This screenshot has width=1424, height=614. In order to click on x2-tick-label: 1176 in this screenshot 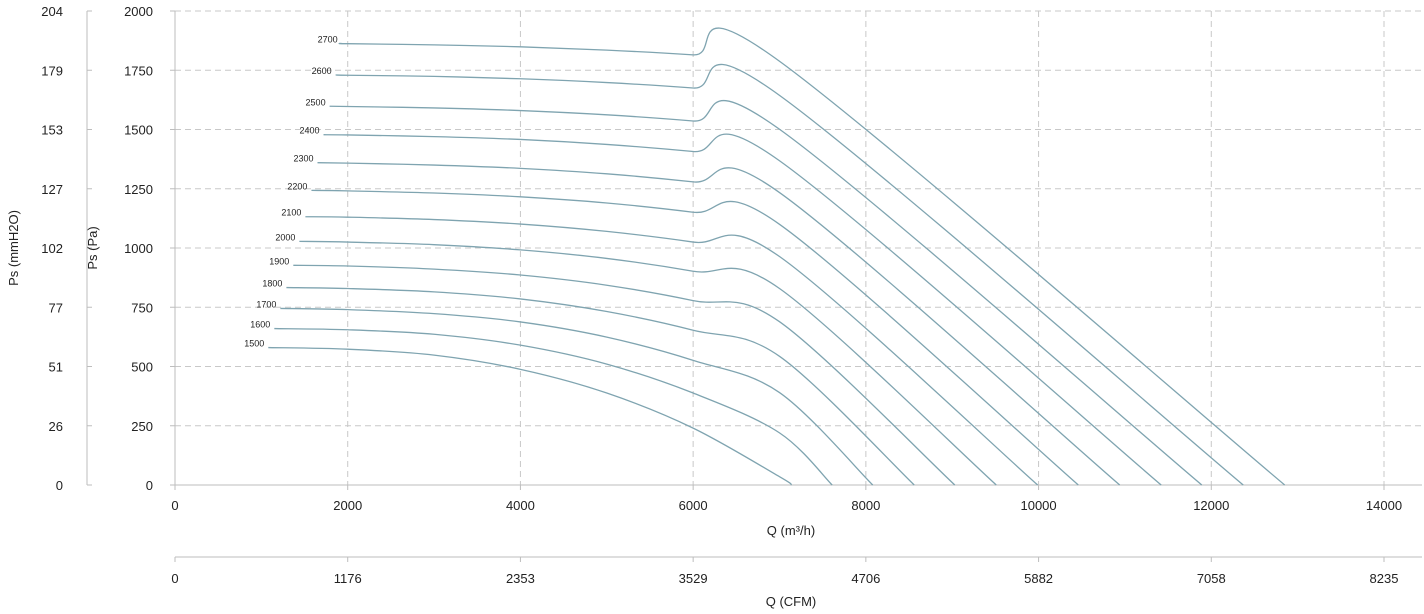, I will do `click(348, 578)`.